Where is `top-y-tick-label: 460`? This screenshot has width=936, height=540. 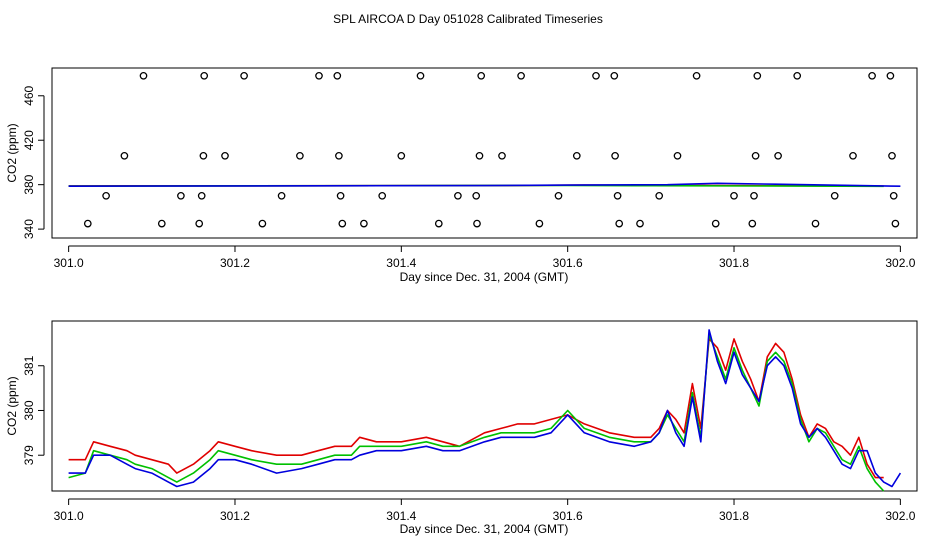
top-y-tick-label: 460 is located at coordinates (29, 95).